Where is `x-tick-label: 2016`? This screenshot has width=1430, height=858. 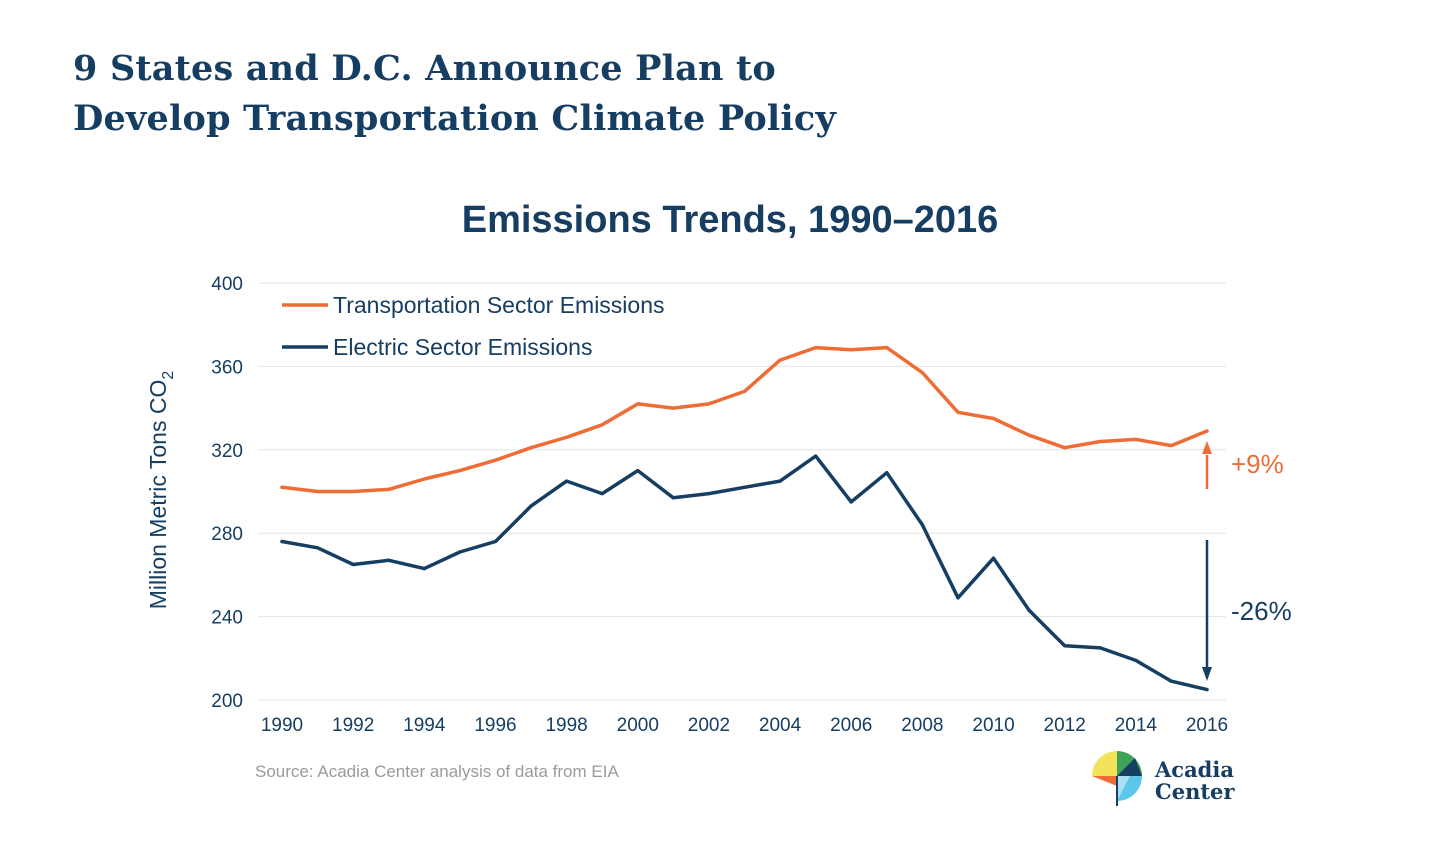 x-tick-label: 2016 is located at coordinates (1207, 725).